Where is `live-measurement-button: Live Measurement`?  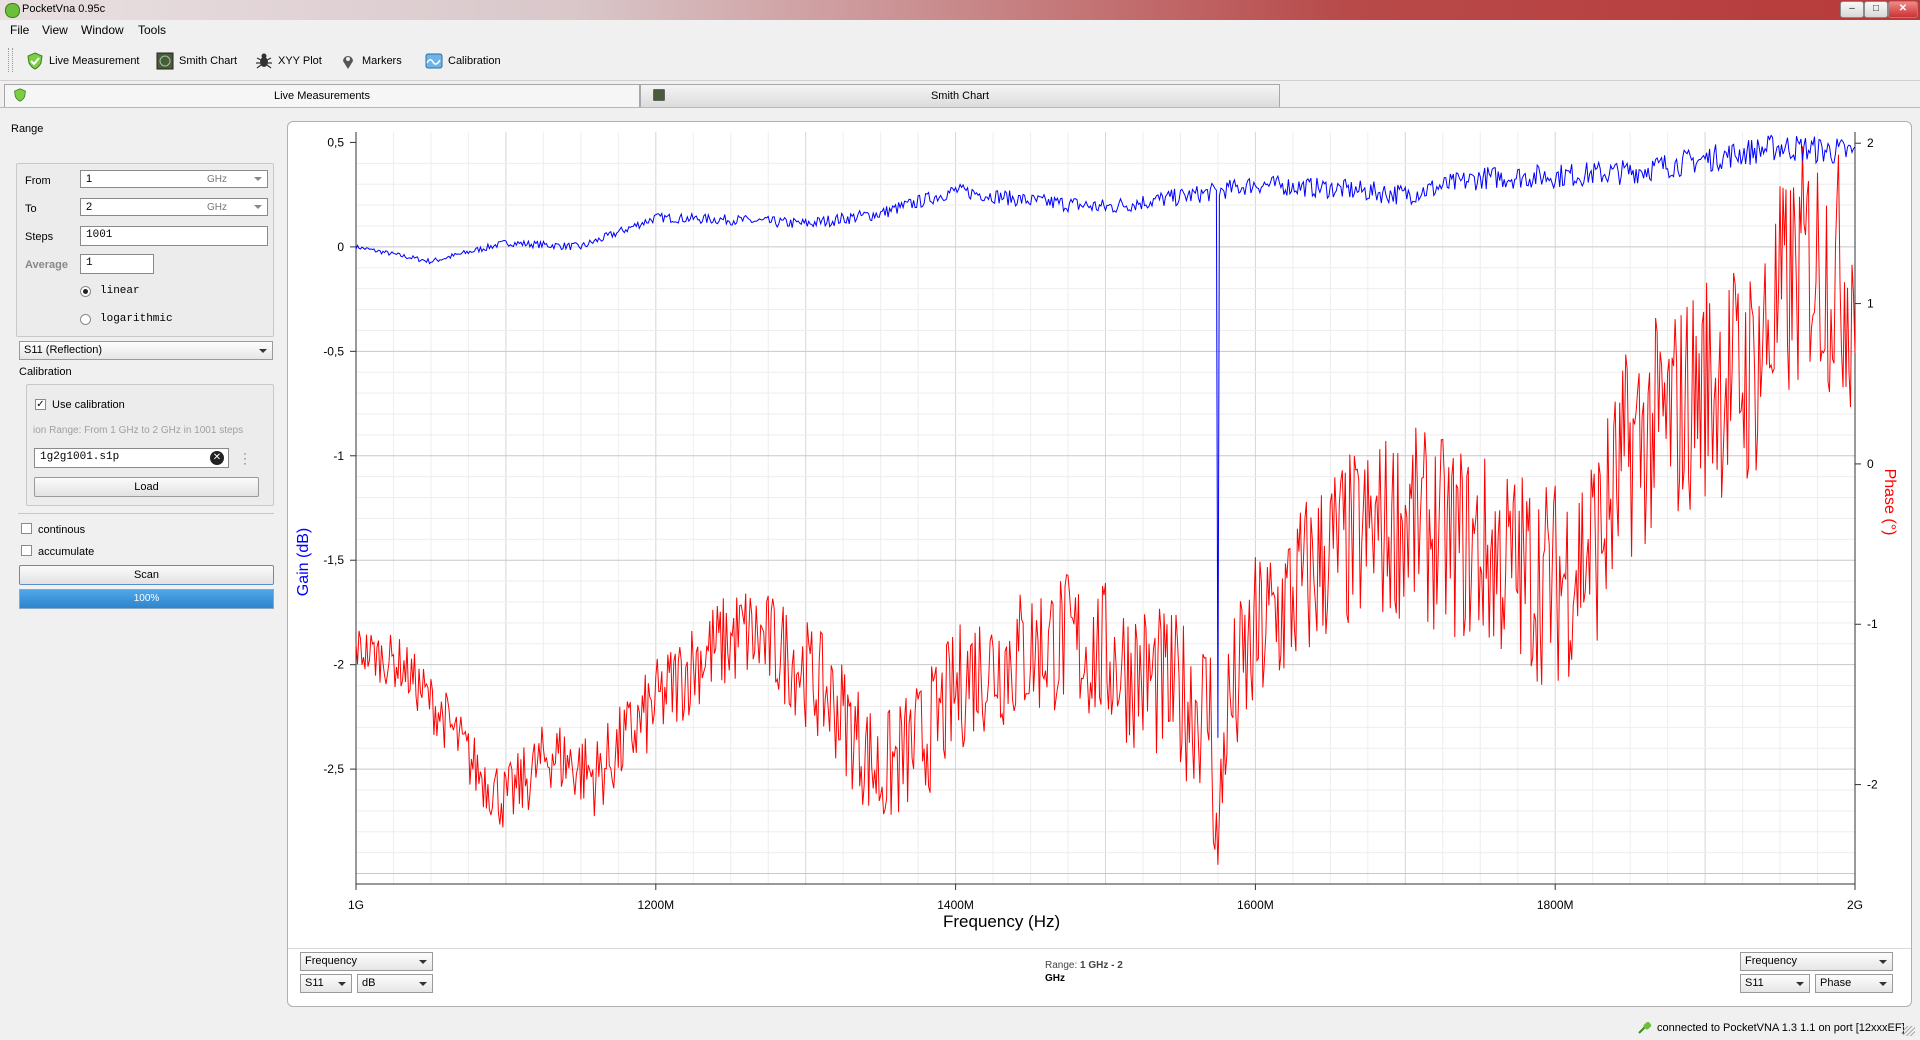
live-measurement-button: Live Measurement is located at coordinates (83, 61).